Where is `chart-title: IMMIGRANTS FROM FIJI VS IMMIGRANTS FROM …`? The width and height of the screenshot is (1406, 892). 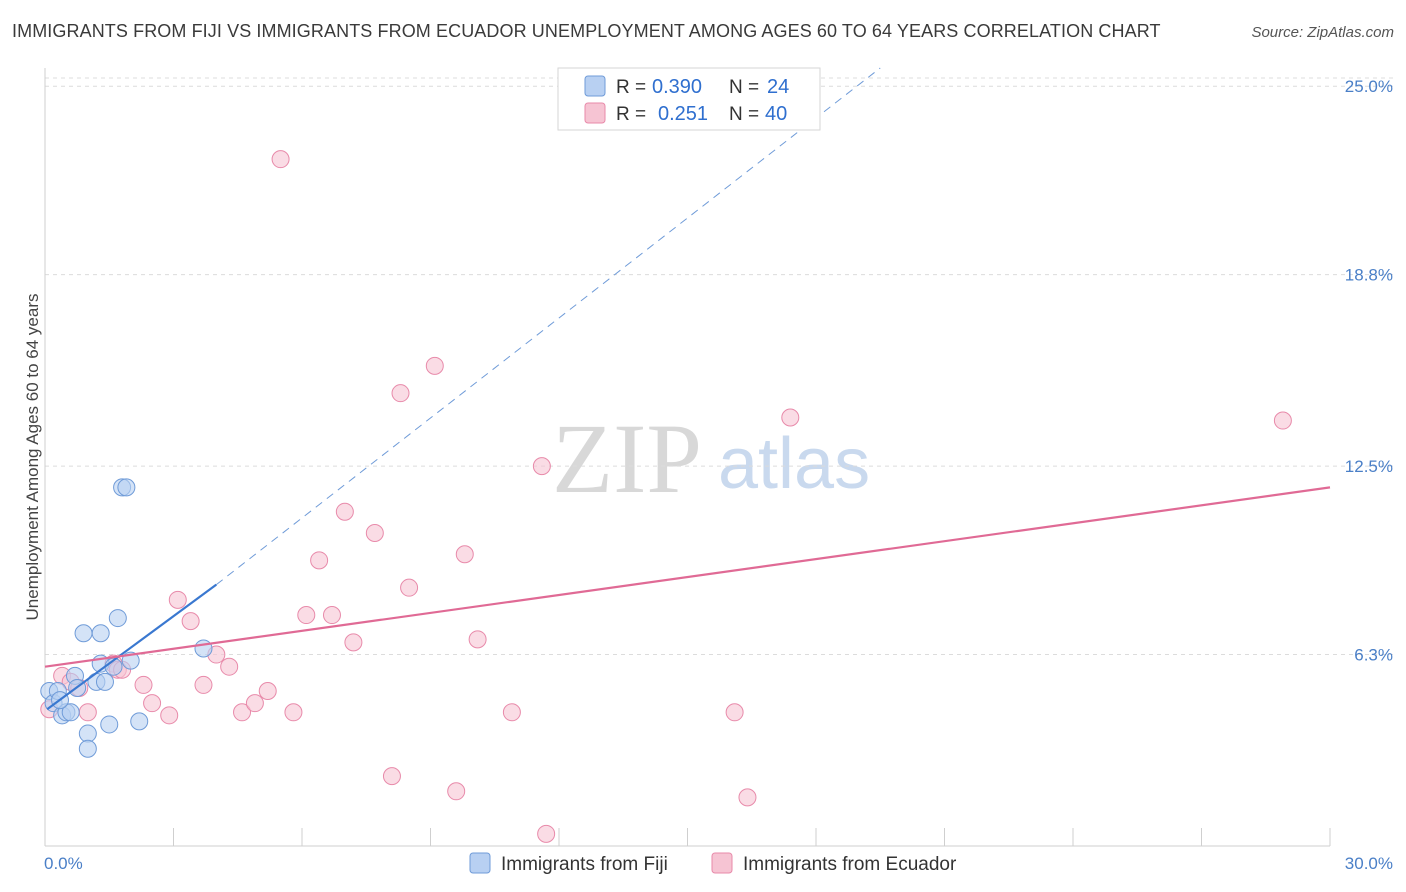
chart-title: IMMIGRANTS FROM FIJI VS IMMIGRANTS FROM … is located at coordinates (586, 31).